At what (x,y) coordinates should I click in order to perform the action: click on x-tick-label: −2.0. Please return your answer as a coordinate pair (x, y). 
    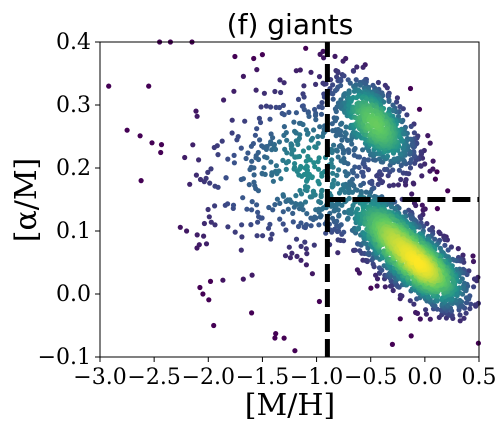
    Looking at the image, I should click on (208, 377).